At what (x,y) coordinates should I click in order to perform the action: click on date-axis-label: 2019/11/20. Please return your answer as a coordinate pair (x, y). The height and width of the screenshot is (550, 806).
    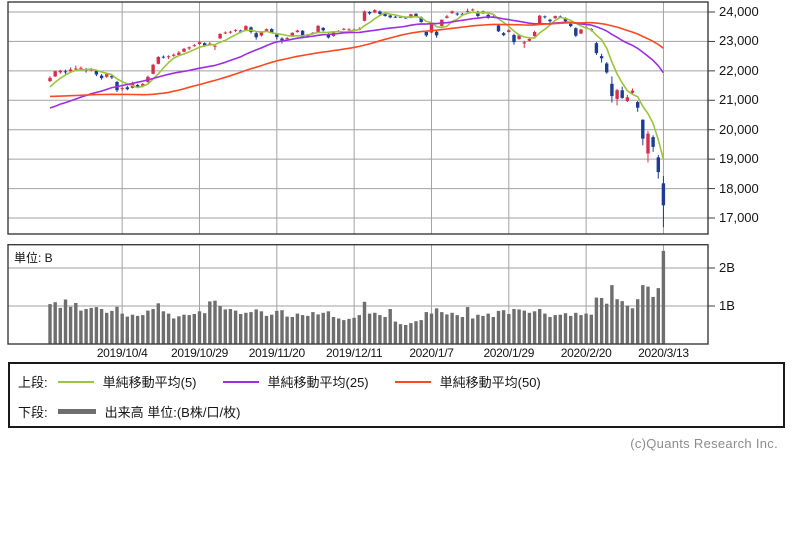
    Looking at the image, I should click on (276, 353).